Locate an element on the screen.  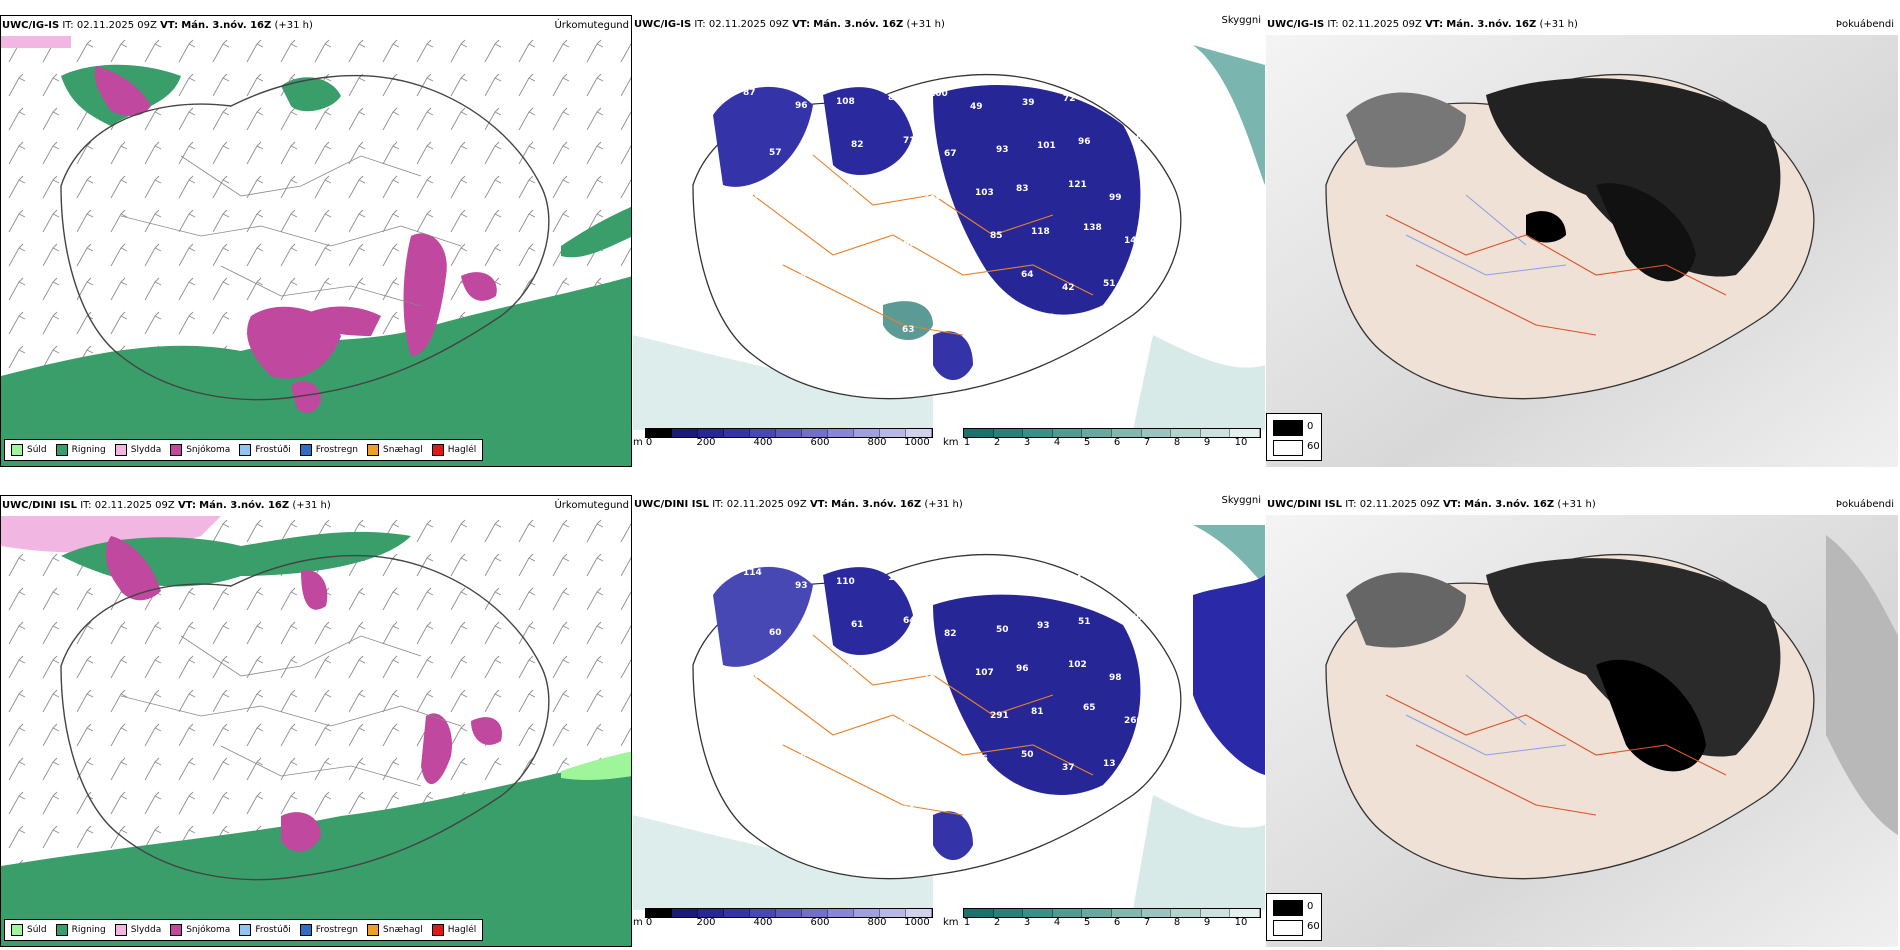
legend-label: Frostúði is located at coordinates (273, 450).